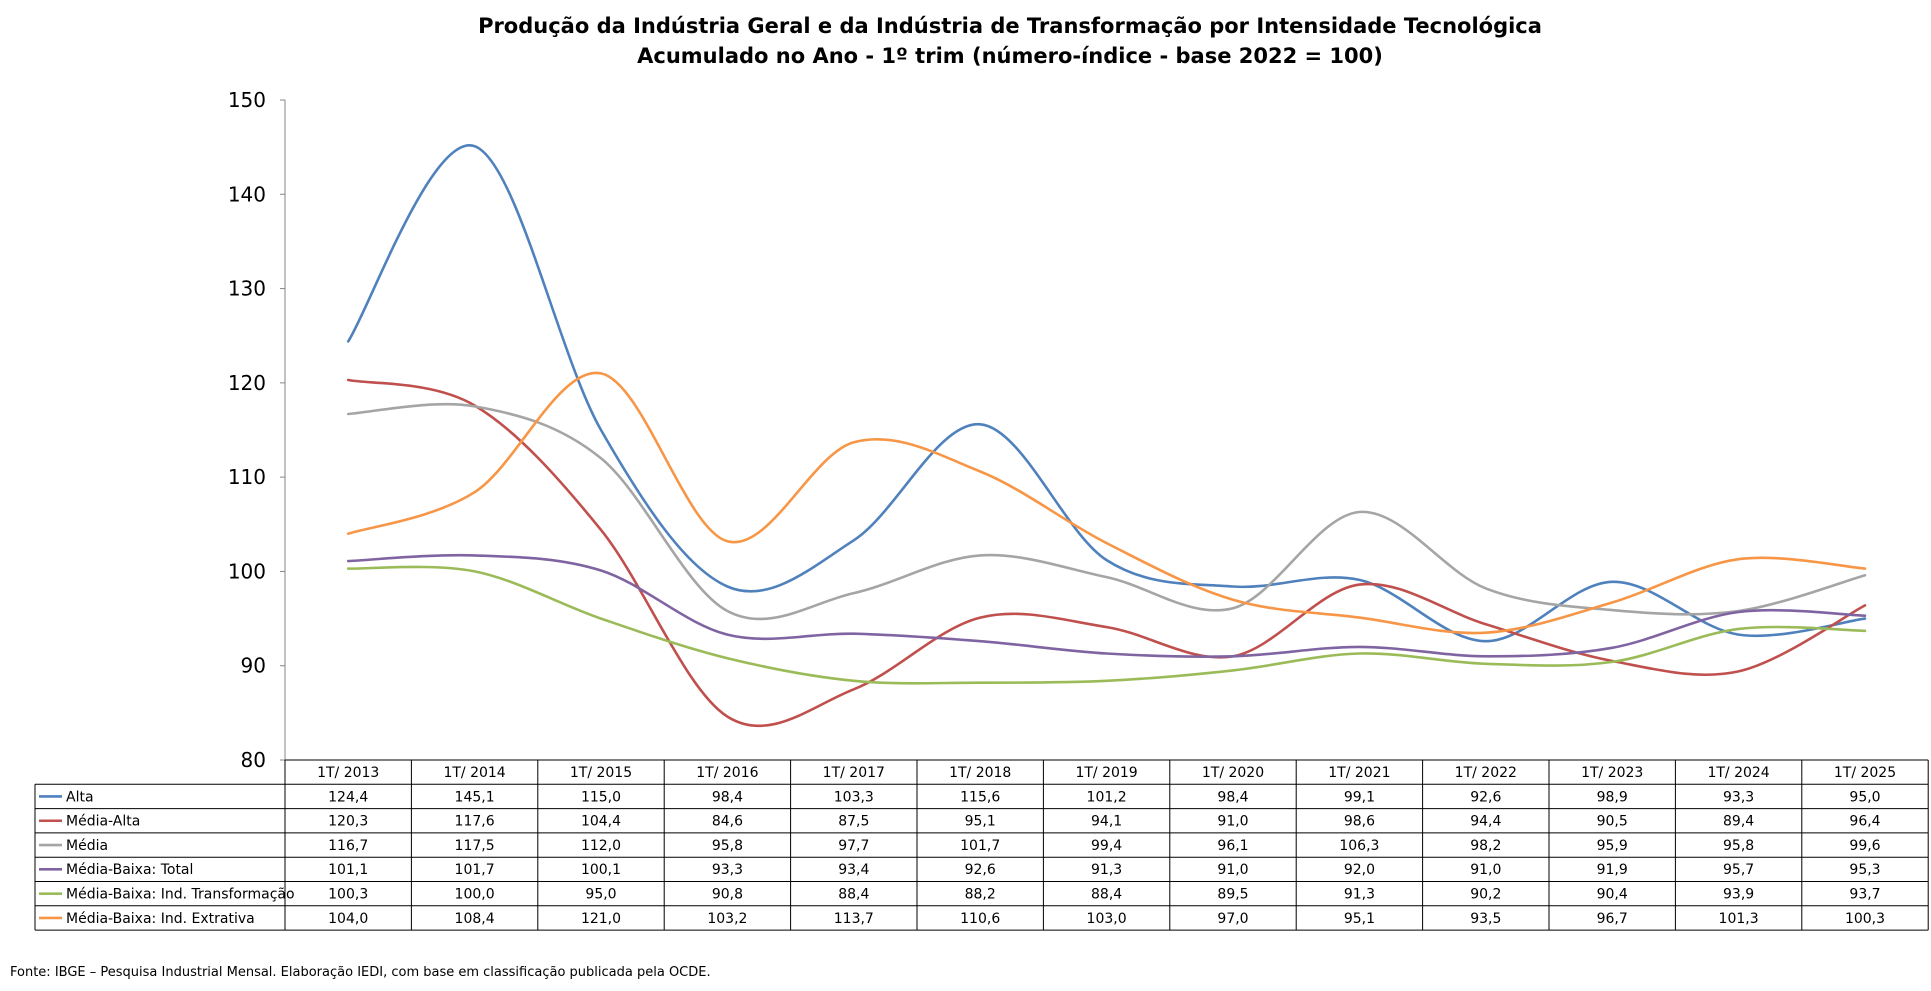  Describe the element at coordinates (1359, 870) in the screenshot. I see `data-label: 92,0` at that location.